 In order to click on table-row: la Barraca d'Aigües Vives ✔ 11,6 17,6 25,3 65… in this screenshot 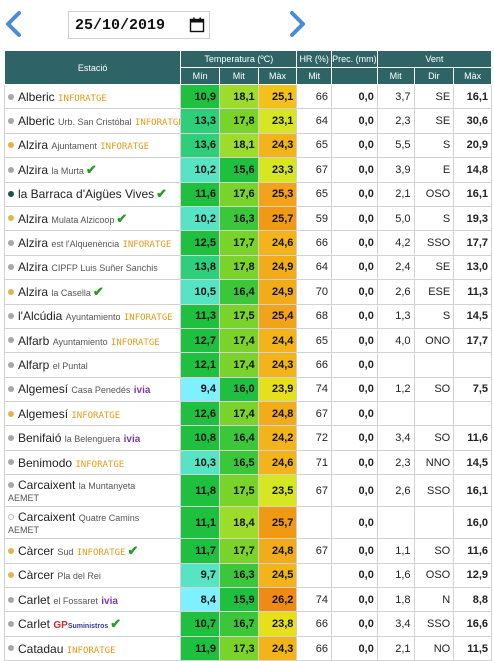, I will do `click(247, 194)`.